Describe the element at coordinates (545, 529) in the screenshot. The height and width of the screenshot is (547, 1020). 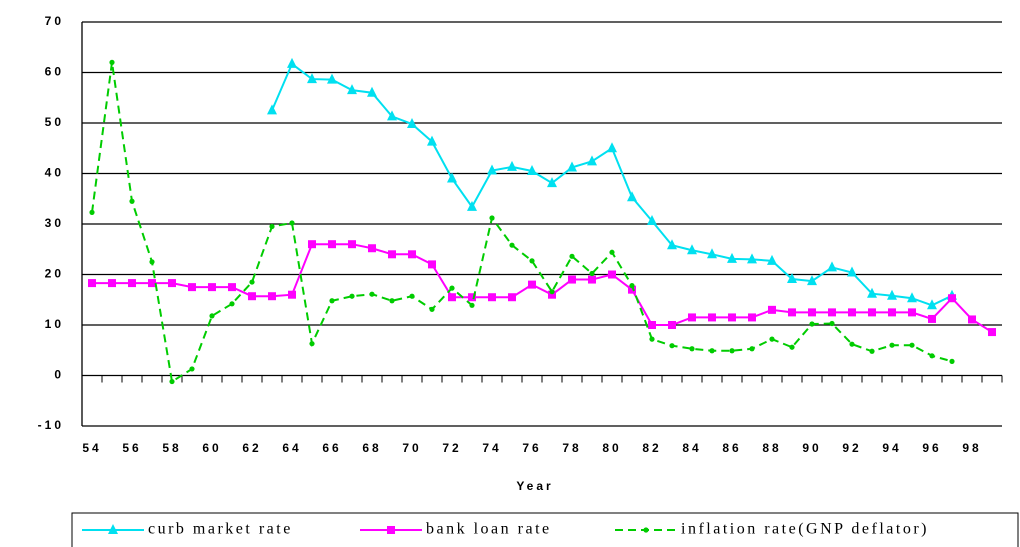
I see `legend-box` at that location.